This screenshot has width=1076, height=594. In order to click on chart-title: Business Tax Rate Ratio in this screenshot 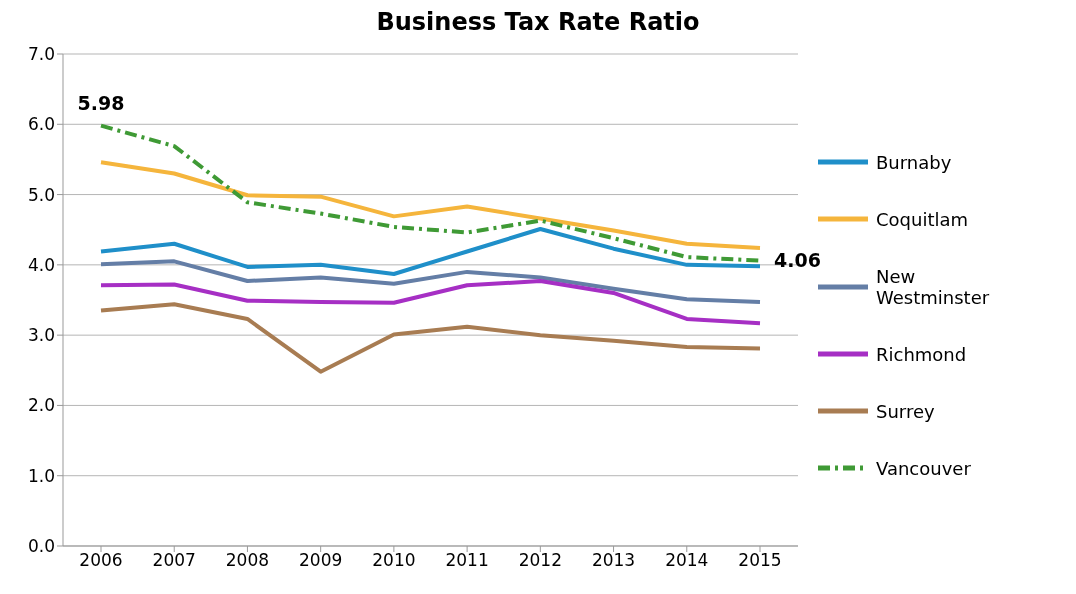, I will do `click(538, 23)`.